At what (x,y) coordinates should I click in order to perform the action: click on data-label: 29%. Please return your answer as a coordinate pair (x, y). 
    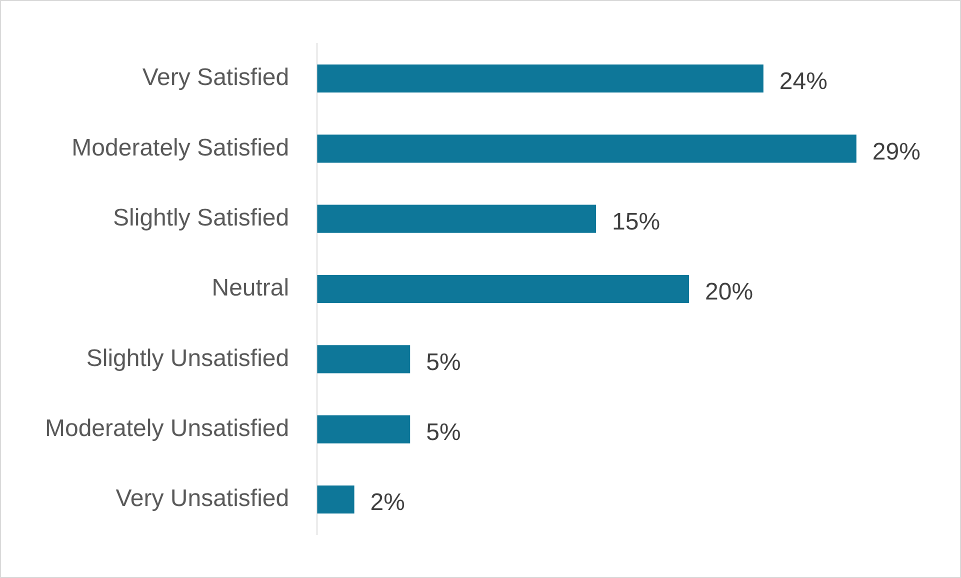
    Looking at the image, I should click on (896, 152).